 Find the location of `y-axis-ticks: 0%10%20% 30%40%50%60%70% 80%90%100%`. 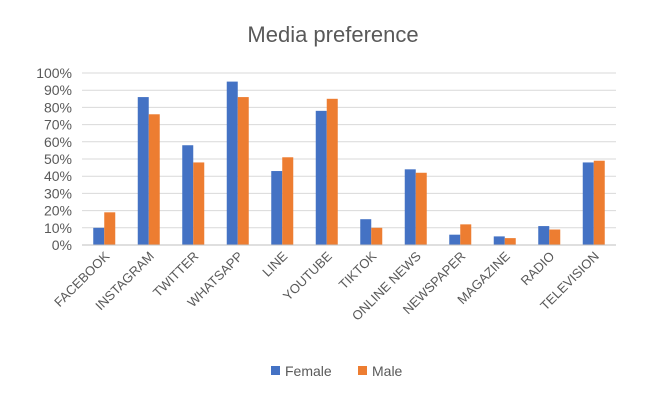

y-axis-ticks: 0%10%20% 30%40%50%60%70% 80%90%100% is located at coordinates (54, 159).